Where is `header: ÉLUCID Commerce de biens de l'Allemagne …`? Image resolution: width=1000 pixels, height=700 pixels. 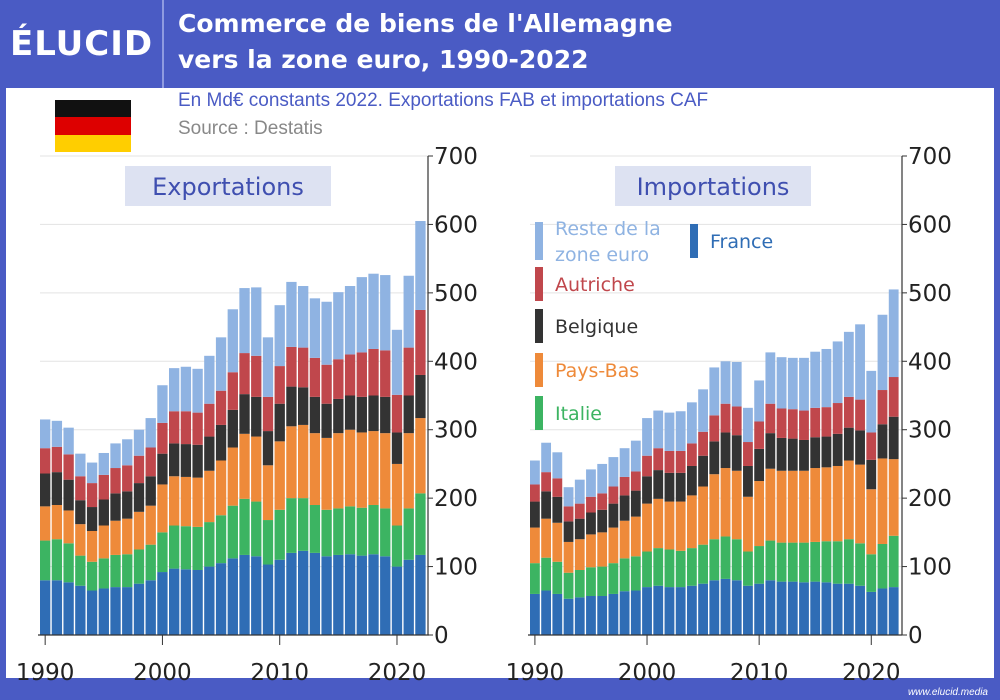
header: ÉLUCID Commerce de biens de l'Allemagne … is located at coordinates (500, 44).